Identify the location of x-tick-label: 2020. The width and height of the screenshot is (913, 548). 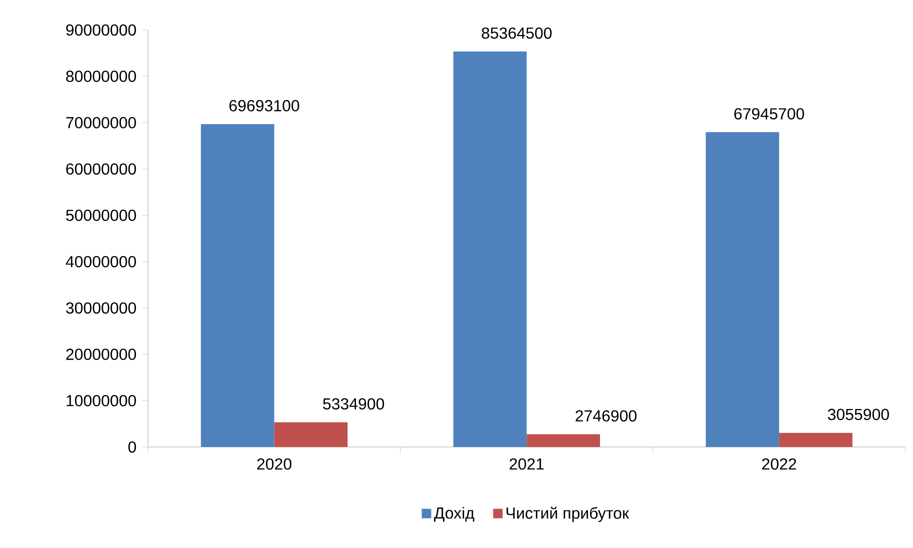
(274, 464).